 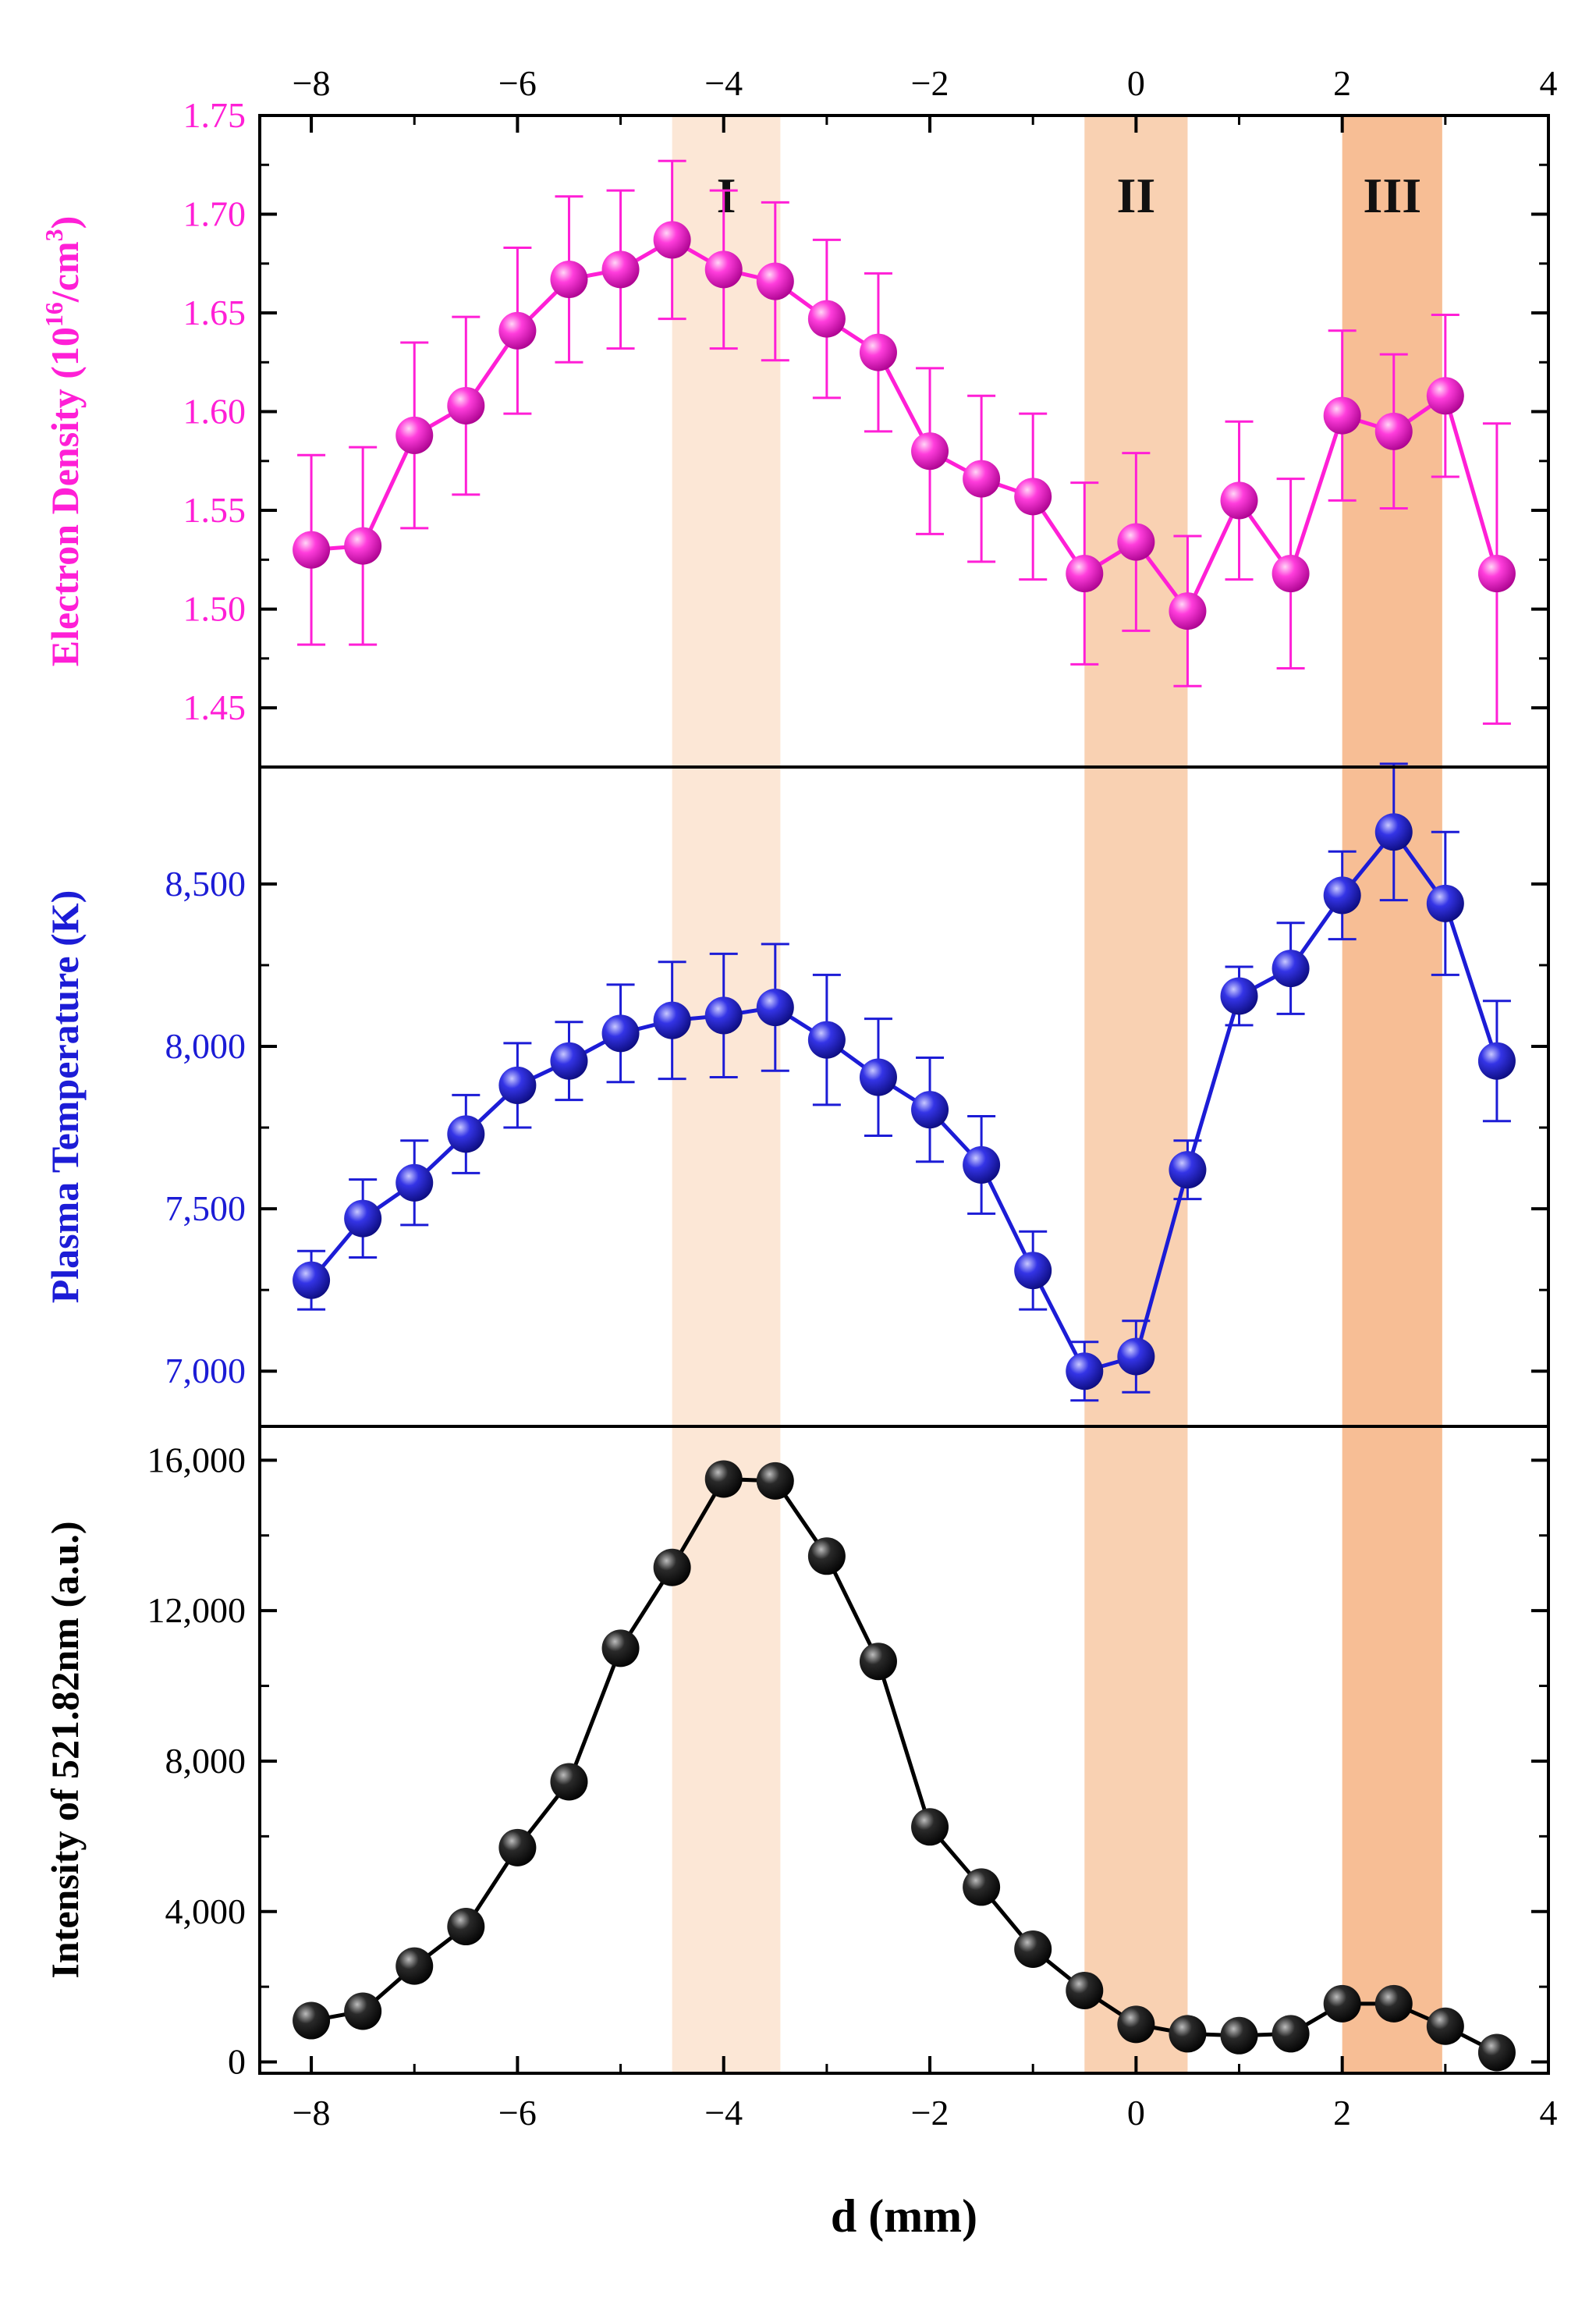 I want to click on region-label-III: III, so click(x=1392, y=195).